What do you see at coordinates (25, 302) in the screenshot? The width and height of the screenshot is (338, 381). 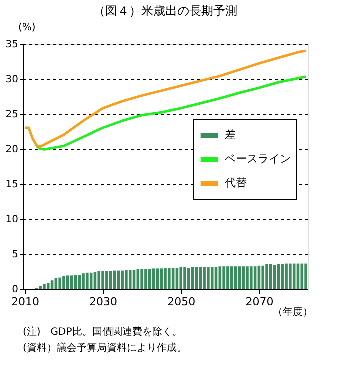 I see `x-tick-label: 2010` at bounding box center [25, 302].